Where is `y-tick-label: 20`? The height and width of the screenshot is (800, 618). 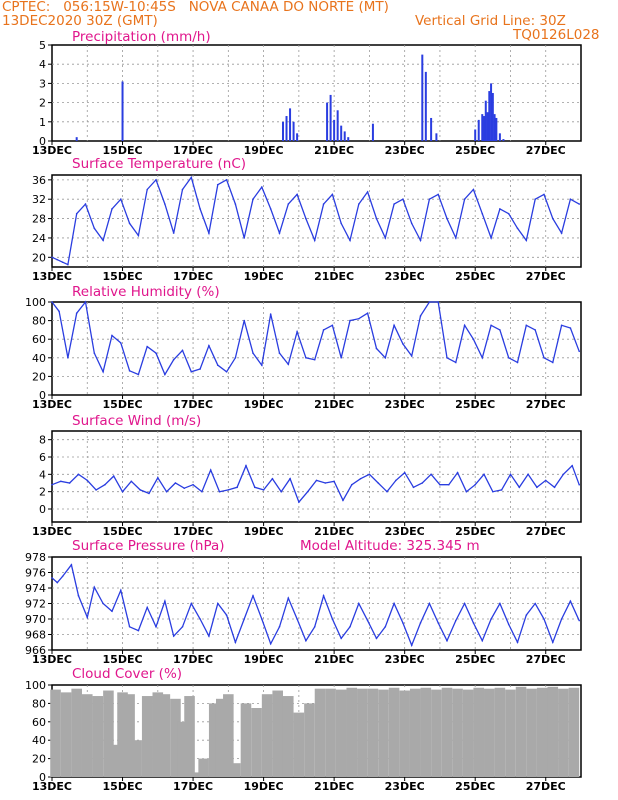 y-tick-label: 20 is located at coordinates (39, 759).